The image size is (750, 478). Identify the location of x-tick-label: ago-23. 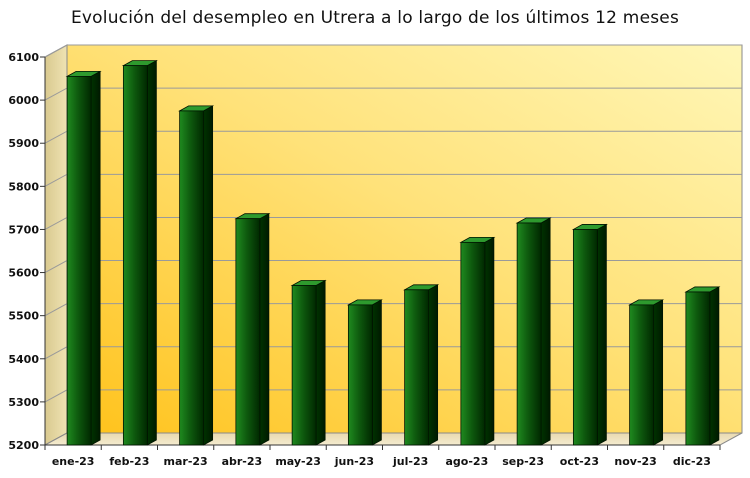
(467, 461).